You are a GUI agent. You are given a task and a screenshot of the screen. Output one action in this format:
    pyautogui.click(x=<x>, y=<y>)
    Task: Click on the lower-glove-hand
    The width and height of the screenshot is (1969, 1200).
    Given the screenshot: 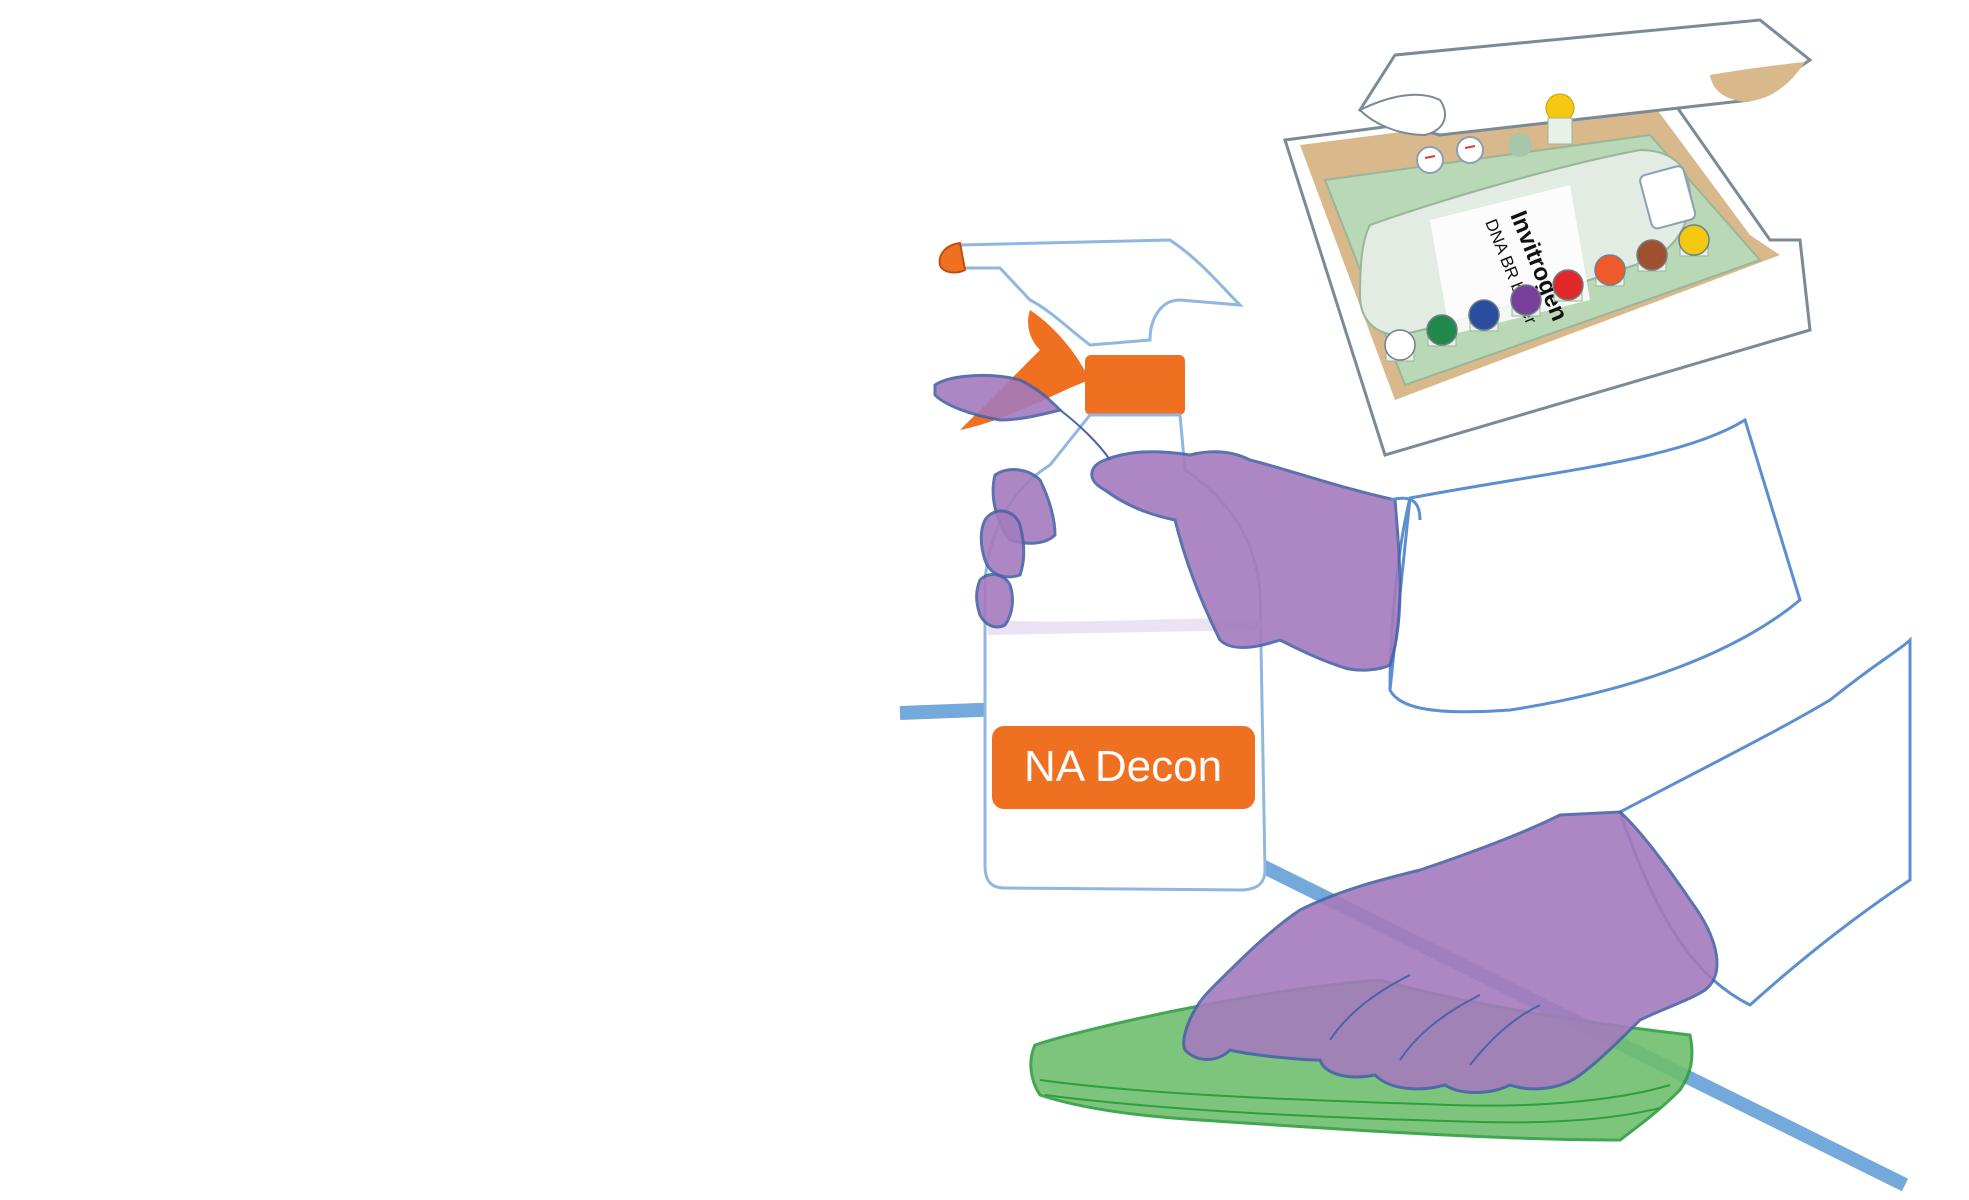 What is the action you would take?
    pyautogui.click(x=1450, y=952)
    